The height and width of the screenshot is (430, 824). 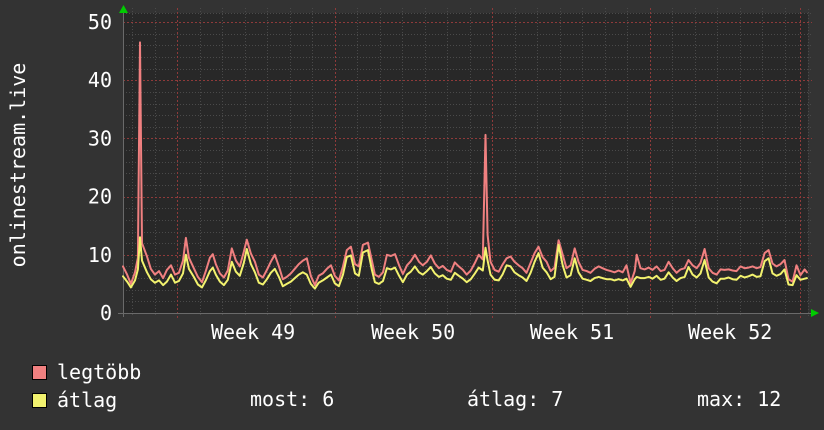 What do you see at coordinates (100, 80) in the screenshot?
I see `y-tick-label: 40` at bounding box center [100, 80].